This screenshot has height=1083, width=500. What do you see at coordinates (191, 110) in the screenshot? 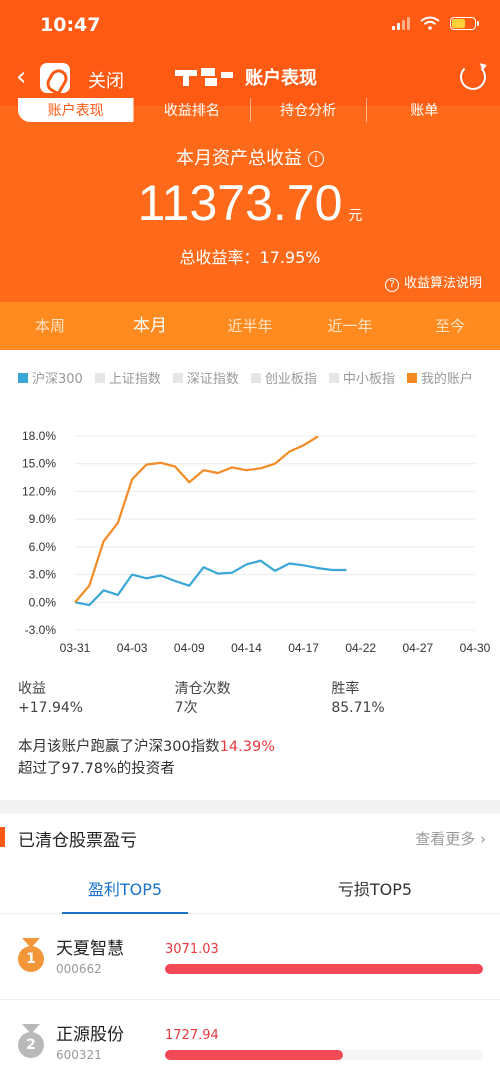
I see `tab-earnings-ranking: 收益排名` at bounding box center [191, 110].